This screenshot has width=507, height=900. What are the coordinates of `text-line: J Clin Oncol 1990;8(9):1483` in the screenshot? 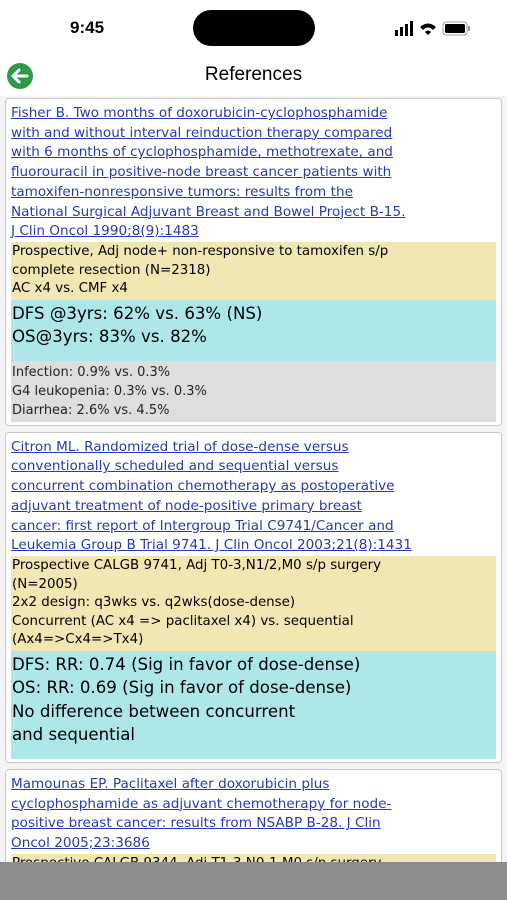 It's located at (105, 231).